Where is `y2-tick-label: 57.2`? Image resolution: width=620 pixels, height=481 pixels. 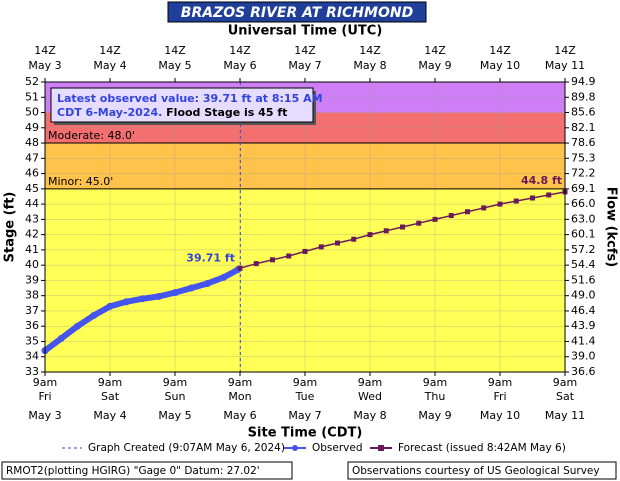
y2-tick-label: 57.2 is located at coordinates (583, 249).